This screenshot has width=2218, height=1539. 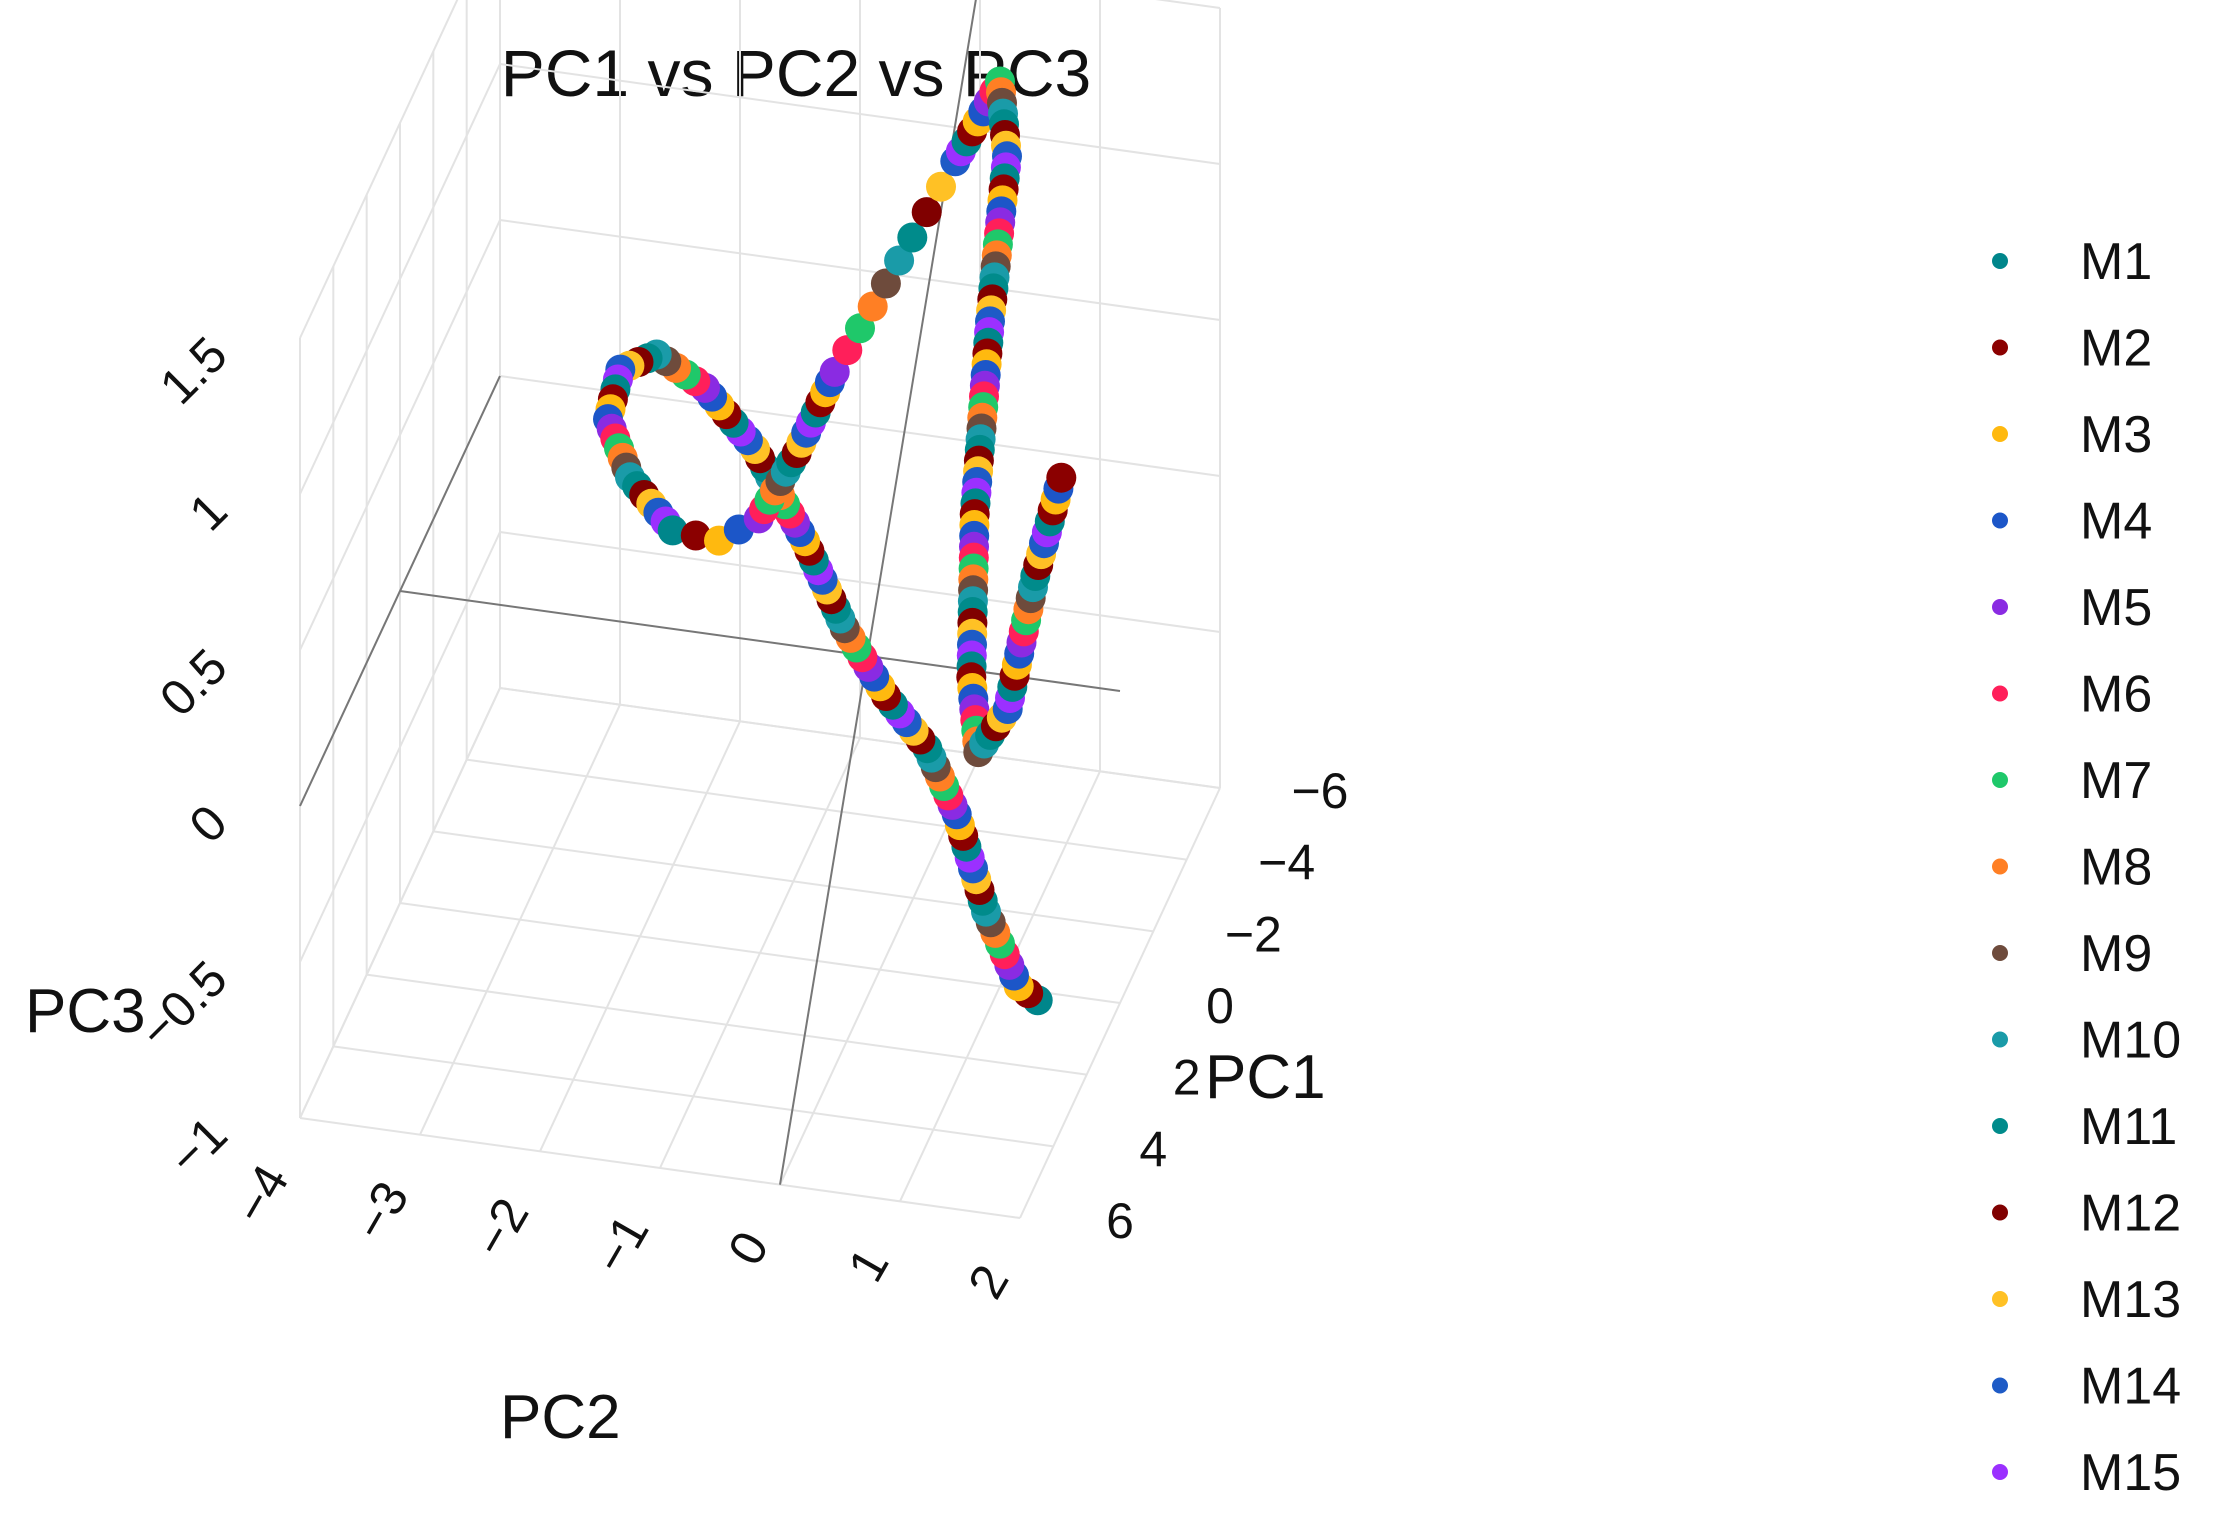 What do you see at coordinates (2128, 1127) in the screenshot?
I see `legend-label: M11` at bounding box center [2128, 1127].